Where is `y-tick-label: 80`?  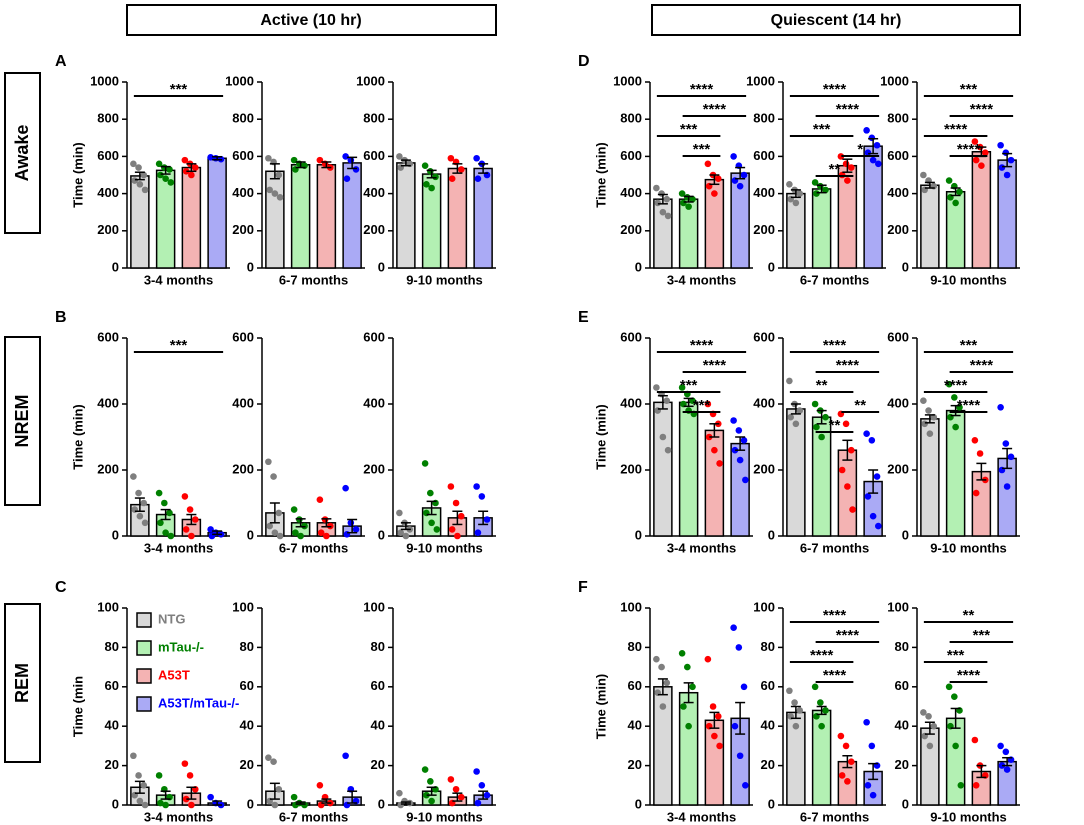
y-tick-label: 80 is located at coordinates (635, 646).